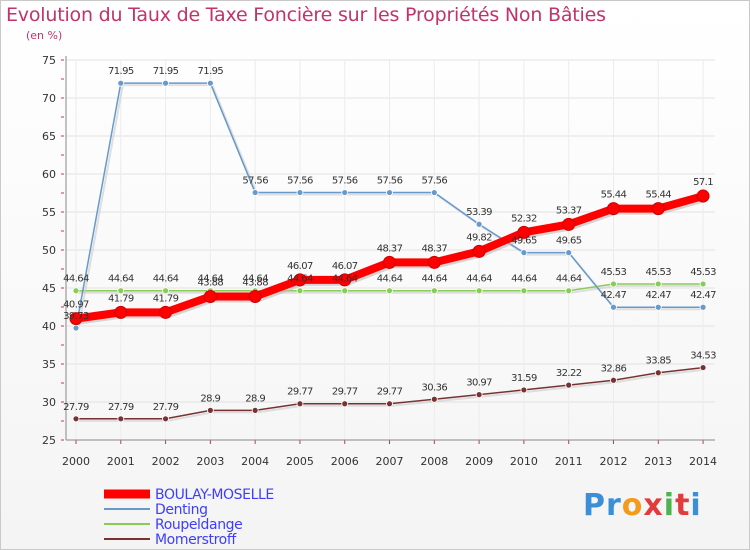 The width and height of the screenshot is (750, 550). What do you see at coordinates (255, 461) in the screenshot?
I see `x-tick-label: 2004` at bounding box center [255, 461].